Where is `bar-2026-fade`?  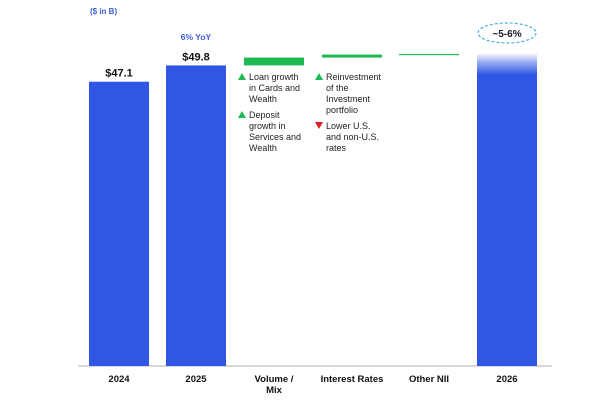 bar-2026-fade is located at coordinates (507, 64).